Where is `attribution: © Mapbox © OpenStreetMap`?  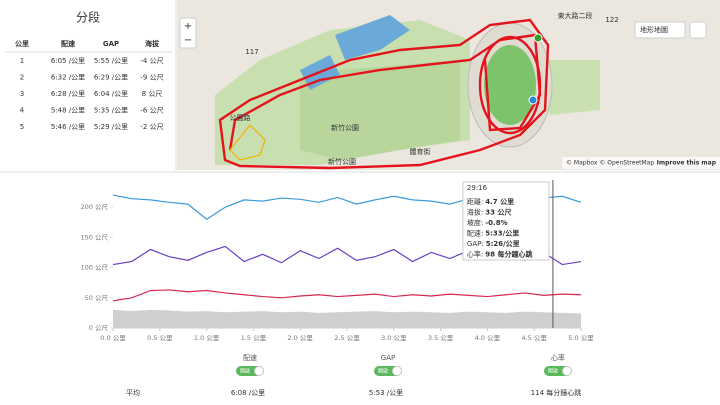 attribution: © Mapbox © OpenStreetMap is located at coordinates (610, 163).